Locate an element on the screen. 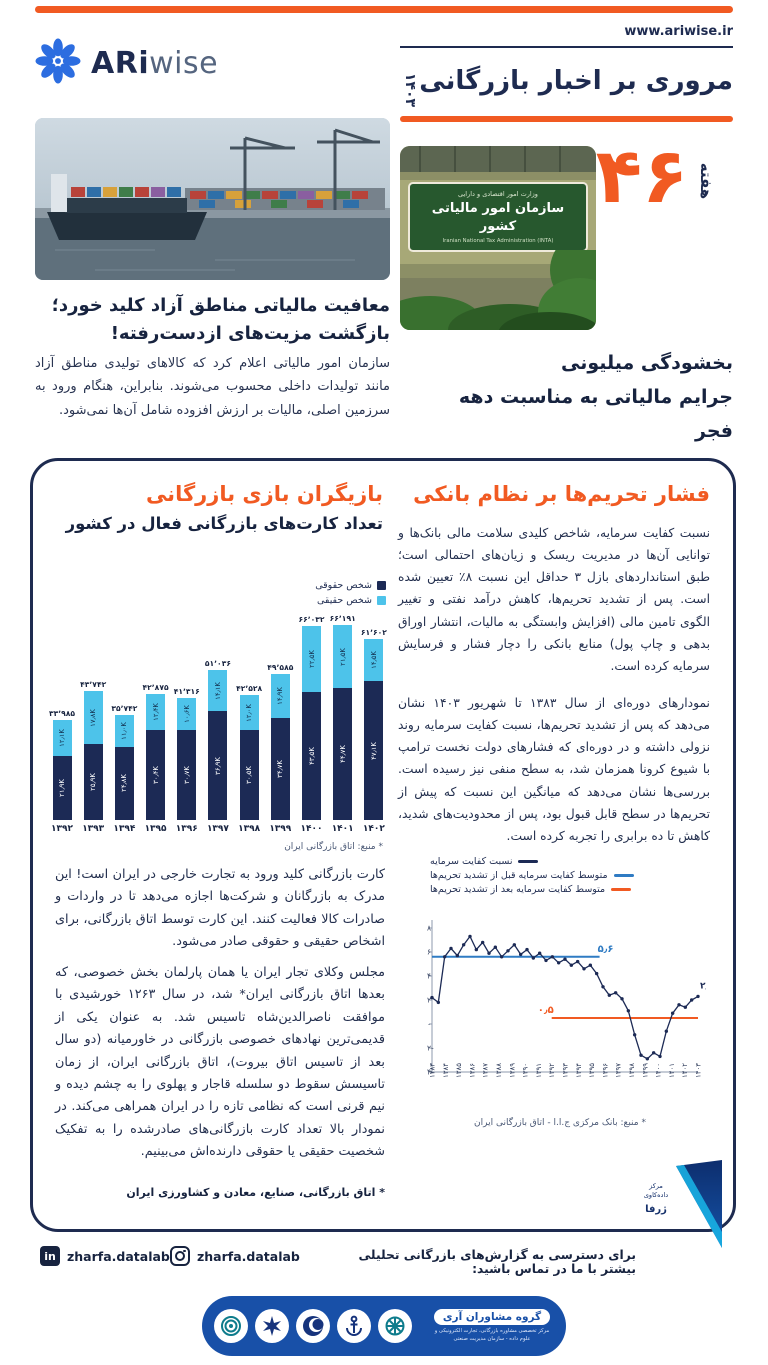 This screenshot has width=768, height=1365. bar-segment-label: ۳۰٫۵K is located at coordinates (249, 775).